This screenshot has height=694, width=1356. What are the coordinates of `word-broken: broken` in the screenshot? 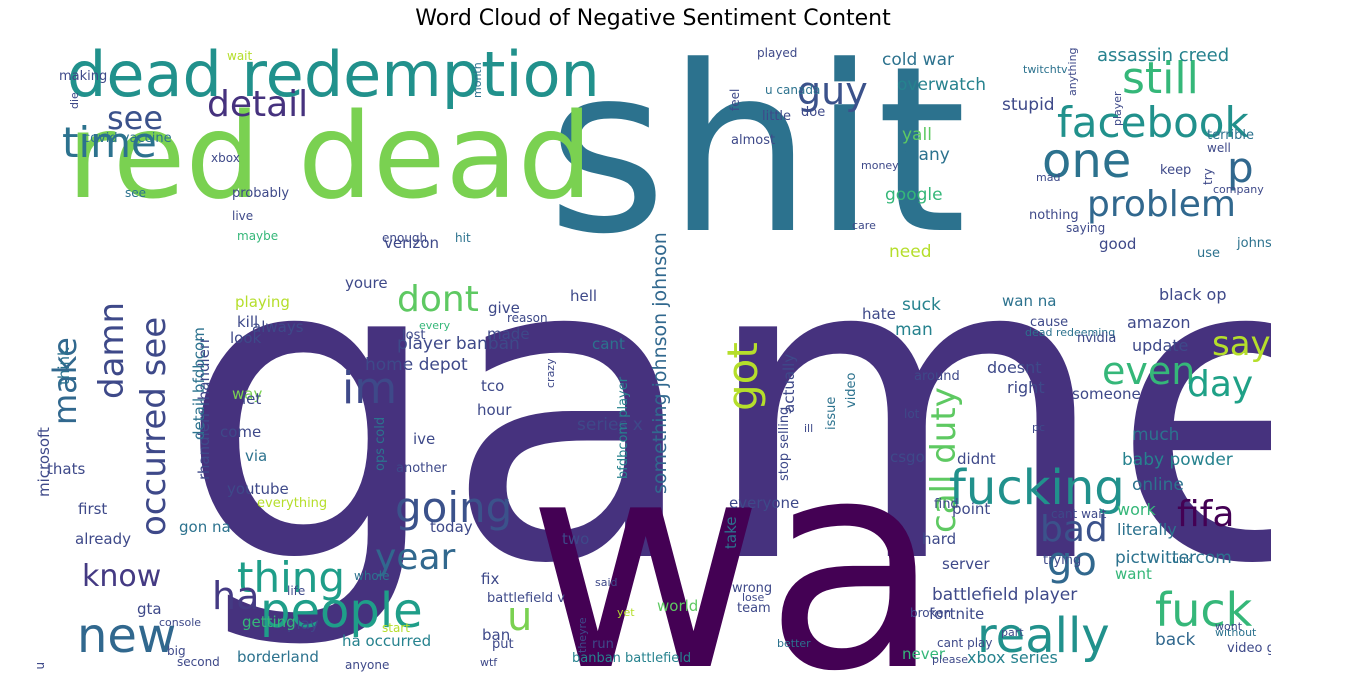 It's located at (931, 613).